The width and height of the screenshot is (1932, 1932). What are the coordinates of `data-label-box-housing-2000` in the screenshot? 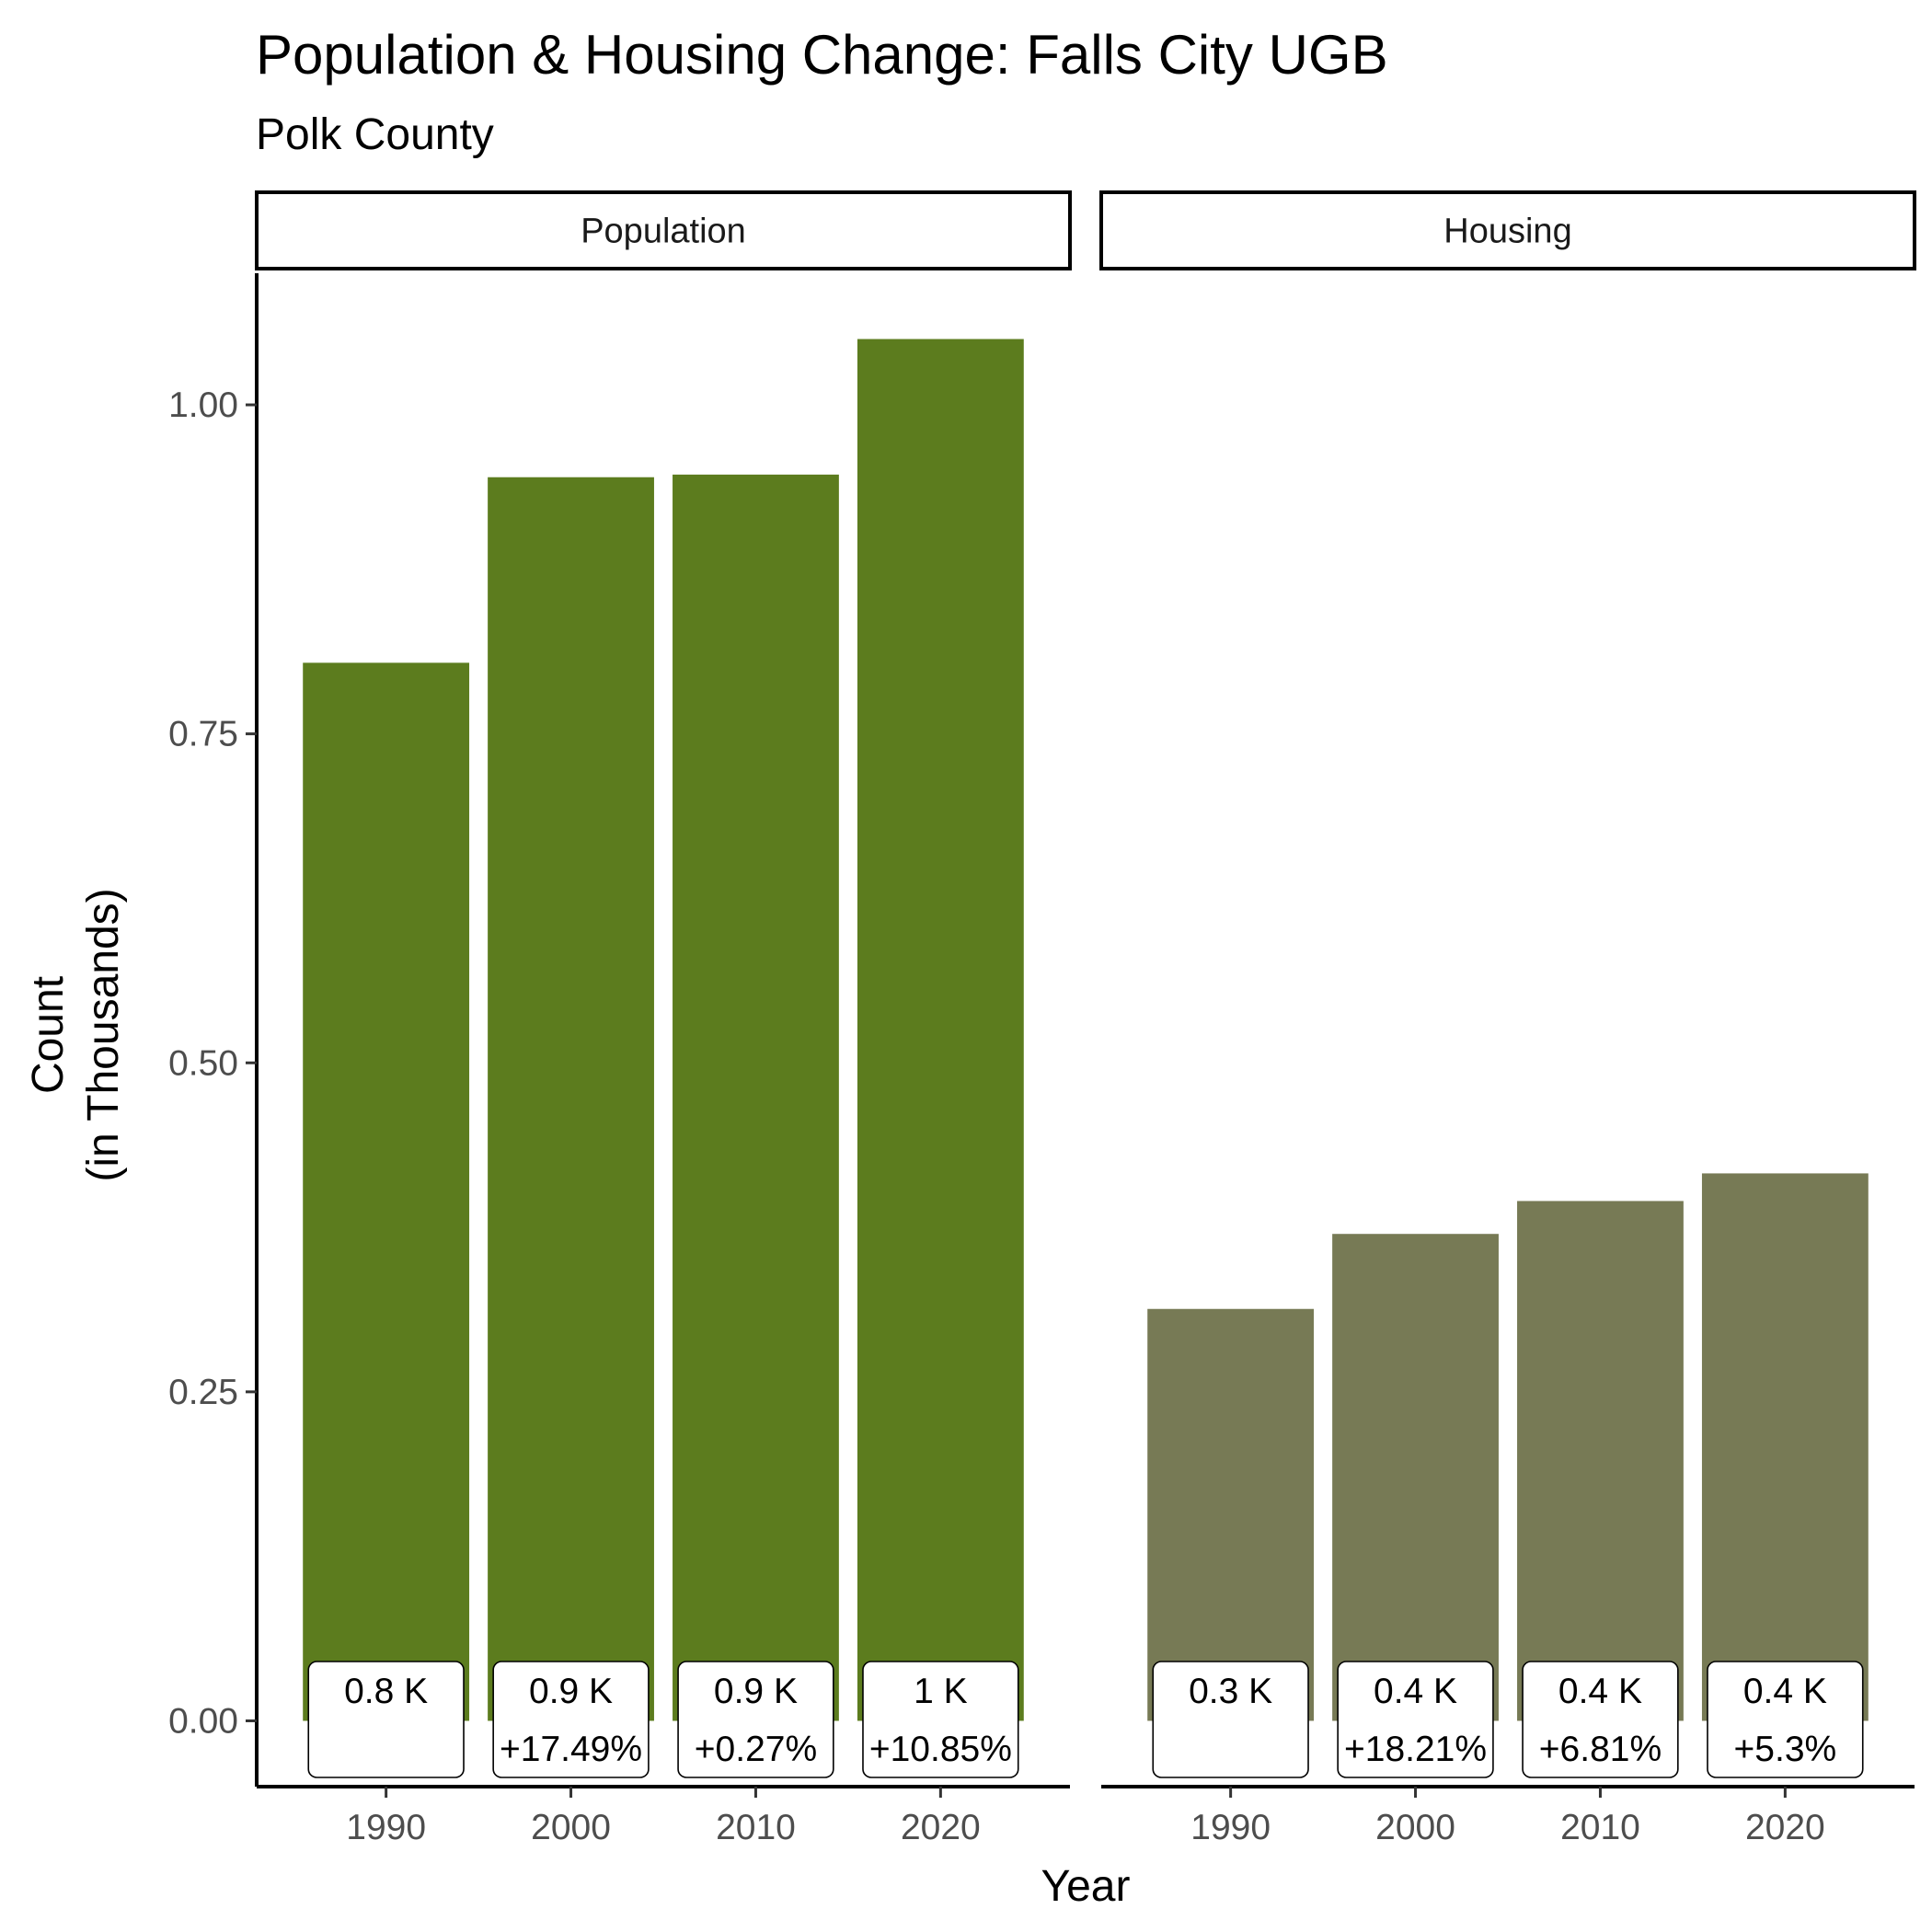 It's located at (1415, 1719).